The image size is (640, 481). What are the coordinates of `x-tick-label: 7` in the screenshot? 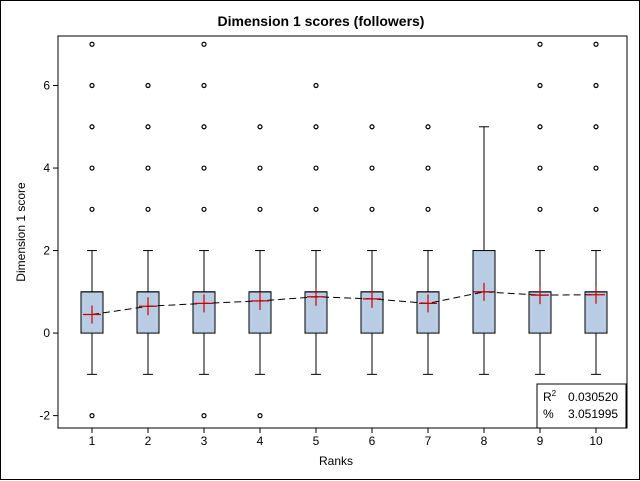 It's located at (428, 441).